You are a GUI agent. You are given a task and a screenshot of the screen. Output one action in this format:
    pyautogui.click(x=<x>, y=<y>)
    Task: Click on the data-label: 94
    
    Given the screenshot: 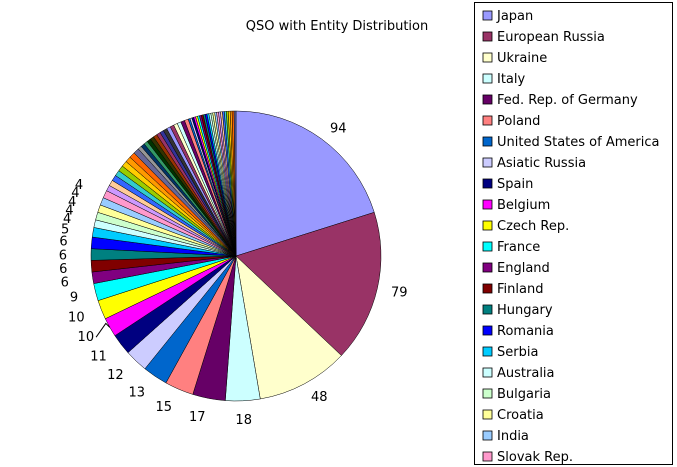 What is the action you would take?
    pyautogui.click(x=338, y=129)
    